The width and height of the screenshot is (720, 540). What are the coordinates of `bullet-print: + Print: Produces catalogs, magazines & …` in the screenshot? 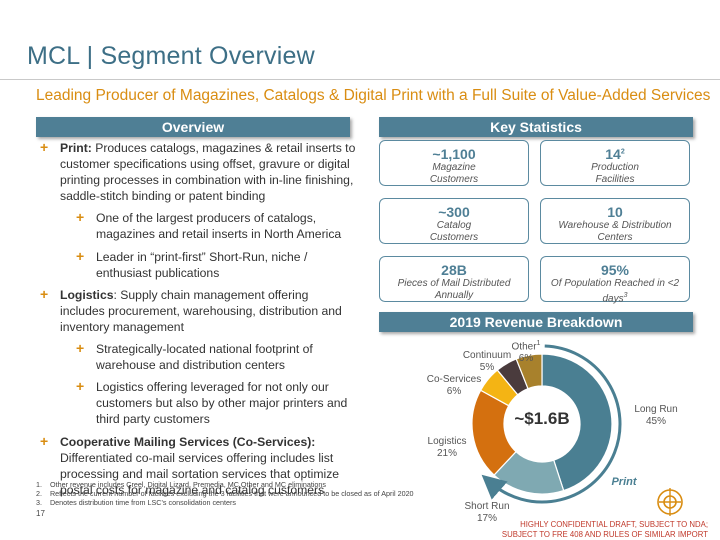 It's located at (196, 171).